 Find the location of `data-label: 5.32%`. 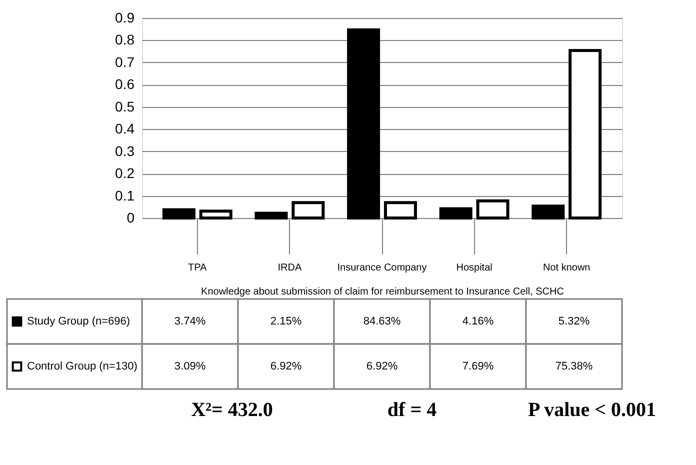

data-label: 5.32% is located at coordinates (574, 322).